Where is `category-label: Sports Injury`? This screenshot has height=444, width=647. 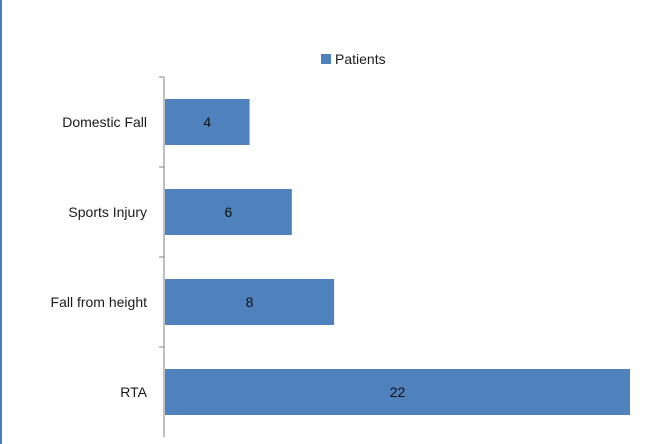
category-label: Sports Injury is located at coordinates (107, 212).